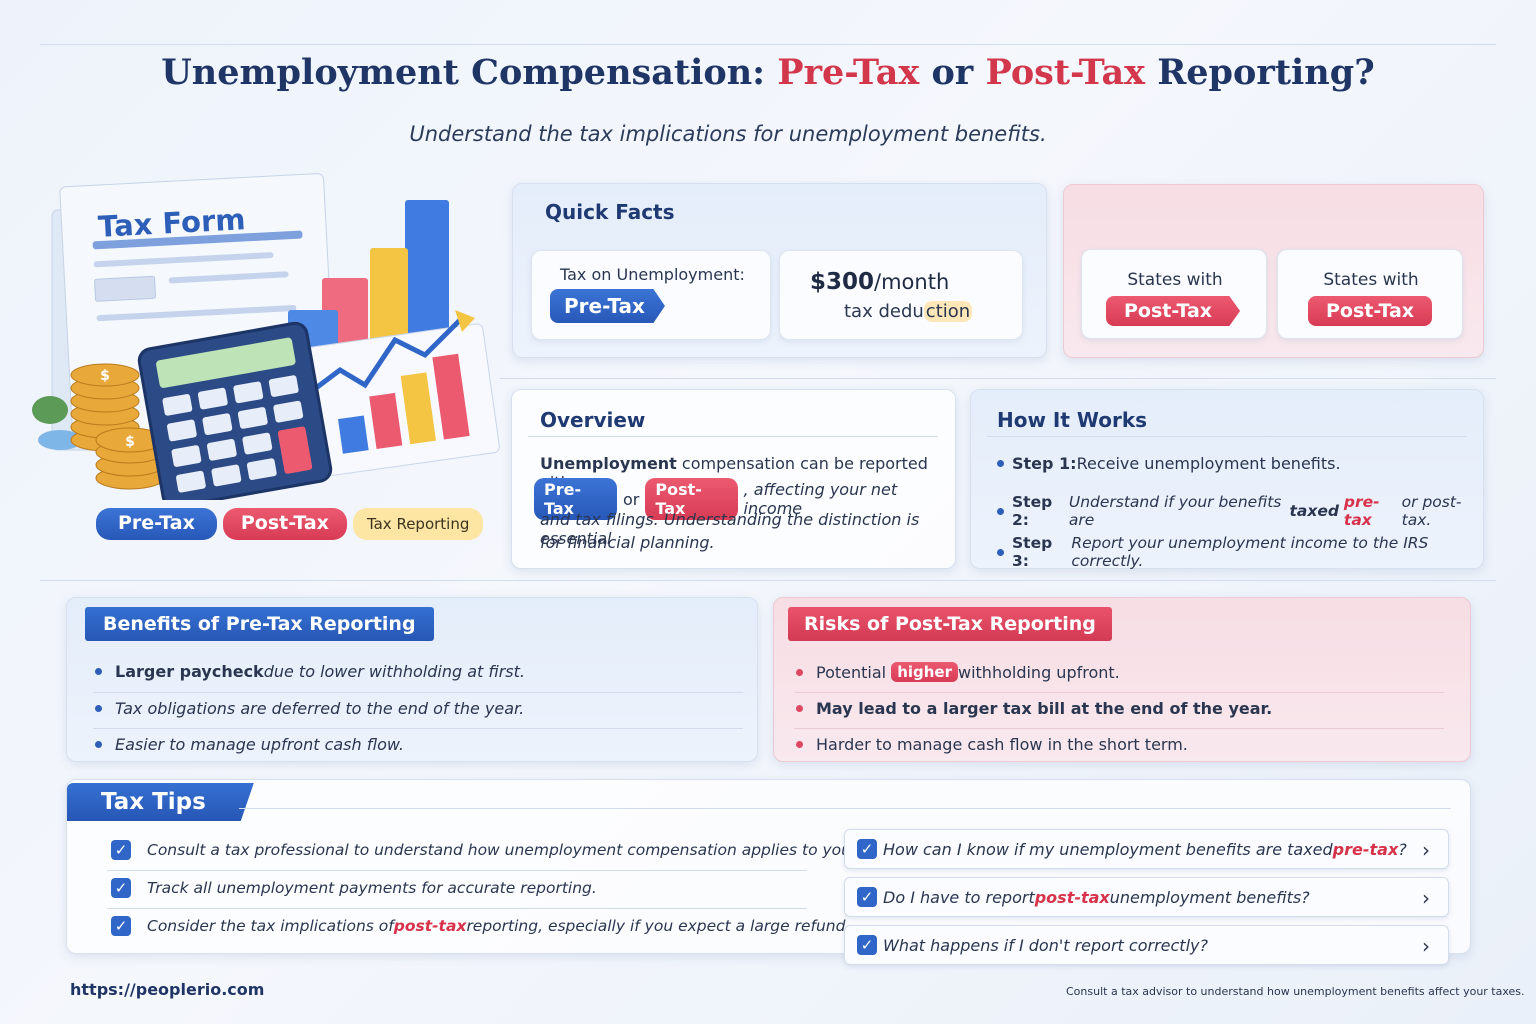  Describe the element at coordinates (249, 744) in the screenshot. I see `benefit-3: Easier to manage upfront cash flow.` at that location.